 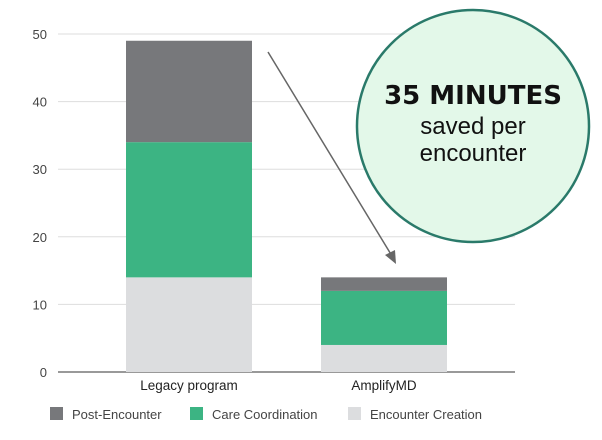 I want to click on y-tick-label: 30, so click(x=40, y=169).